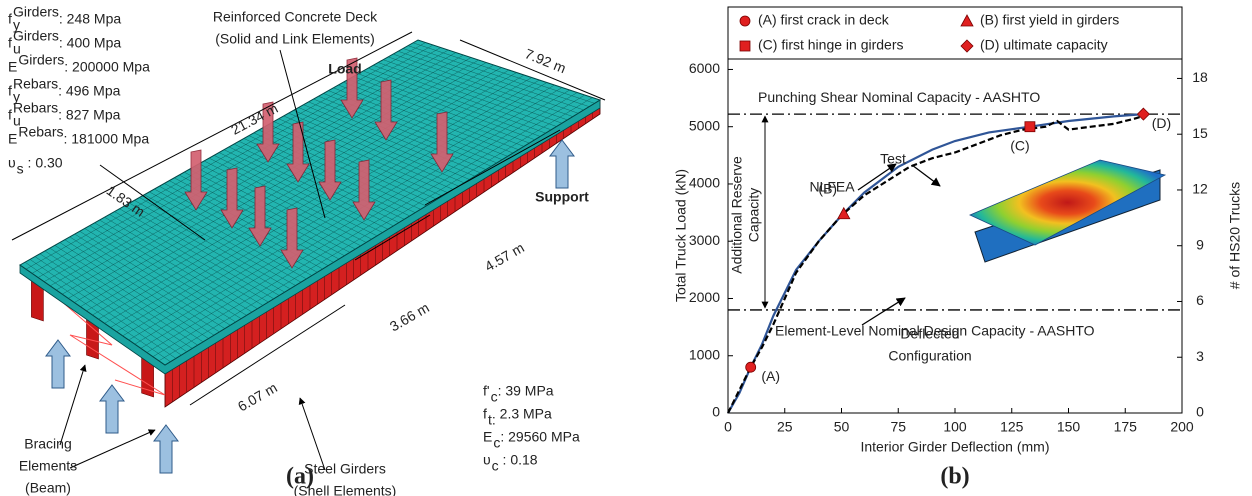 The image size is (1252, 496). I want to click on x-tick-label: 175, so click(1126, 427).